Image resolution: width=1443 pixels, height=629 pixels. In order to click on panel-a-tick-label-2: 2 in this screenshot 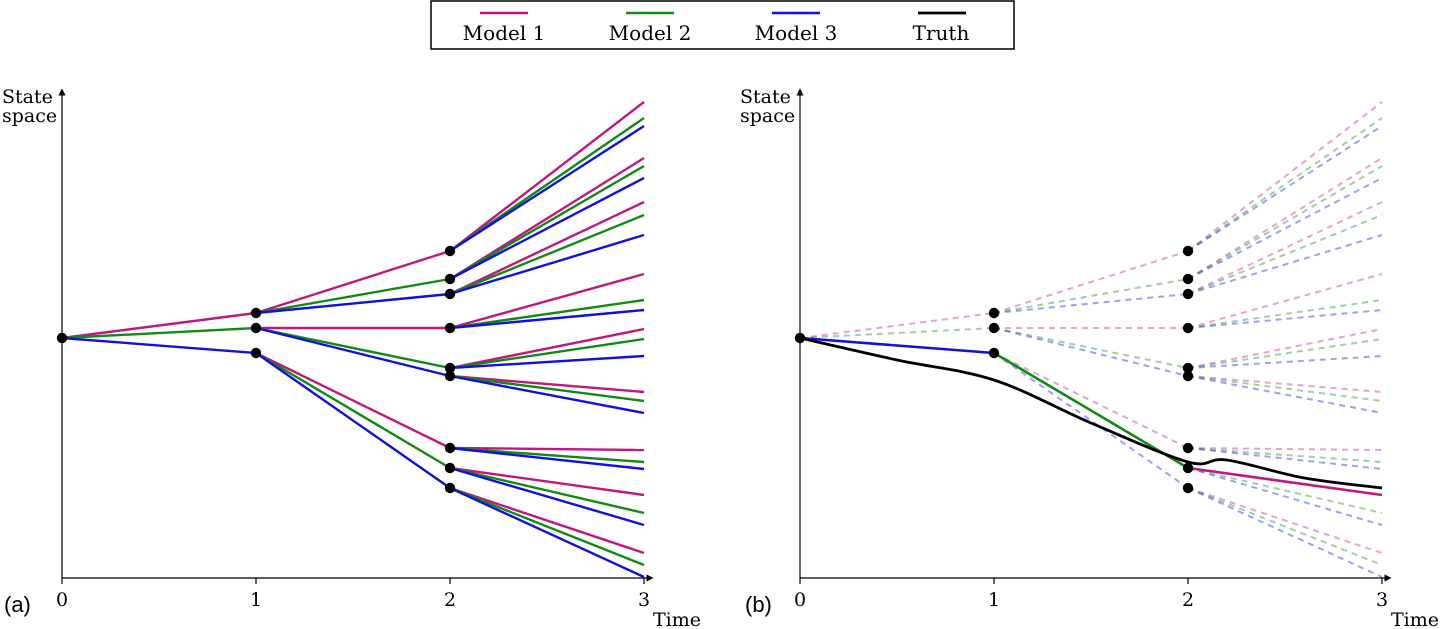, I will do `click(450, 600)`.